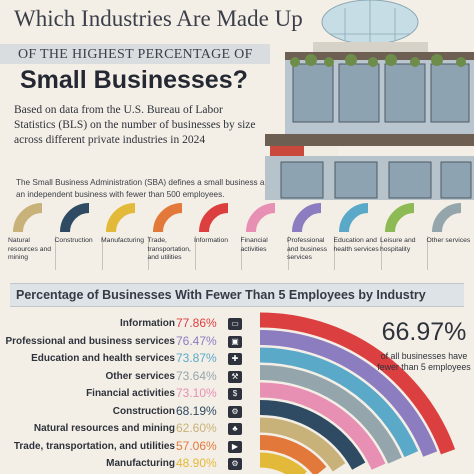 Image resolution: width=474 pixels, height=474 pixels. What do you see at coordinates (90, 341) in the screenshot?
I see `category-label: Professional and business services` at bounding box center [90, 341].